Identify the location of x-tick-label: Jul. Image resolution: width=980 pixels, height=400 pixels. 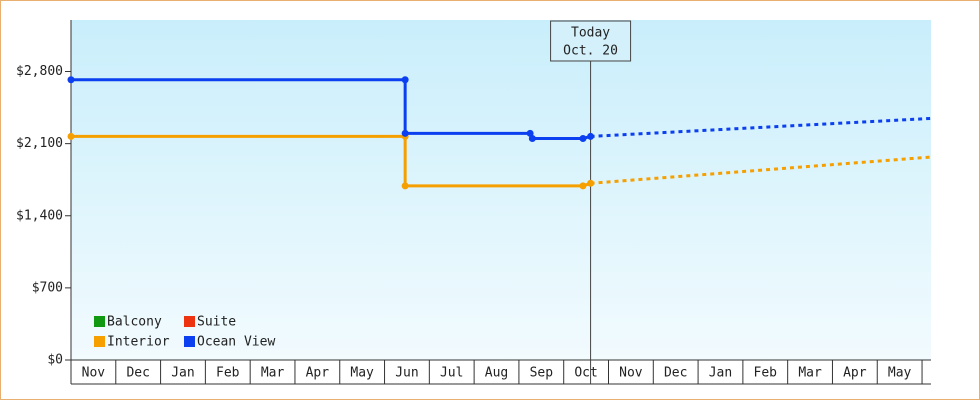
(451, 373).